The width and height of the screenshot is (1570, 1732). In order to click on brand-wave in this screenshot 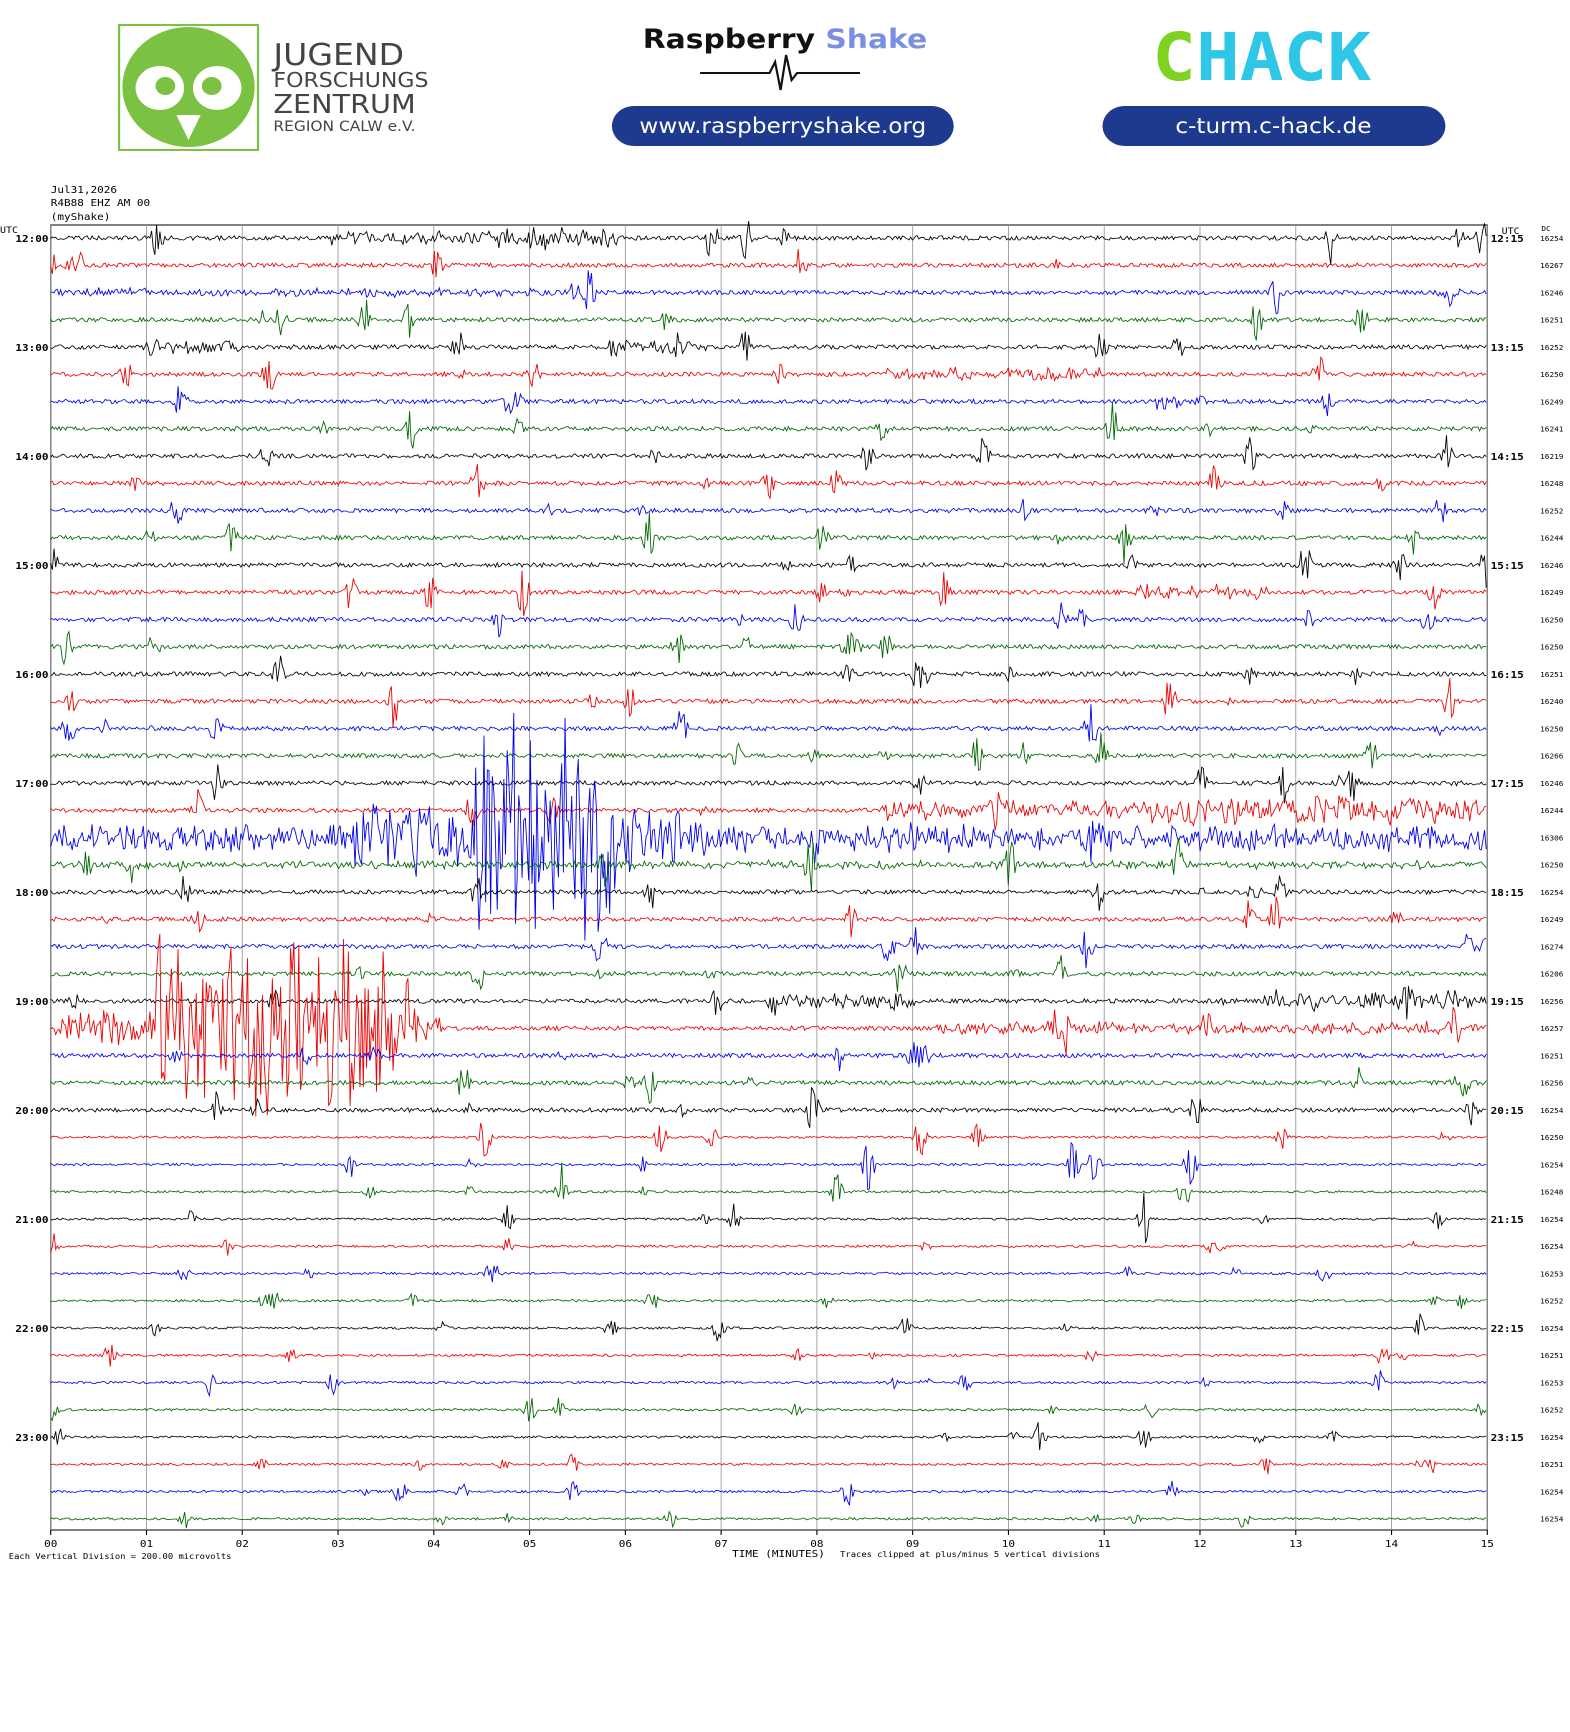, I will do `click(780, 72)`.